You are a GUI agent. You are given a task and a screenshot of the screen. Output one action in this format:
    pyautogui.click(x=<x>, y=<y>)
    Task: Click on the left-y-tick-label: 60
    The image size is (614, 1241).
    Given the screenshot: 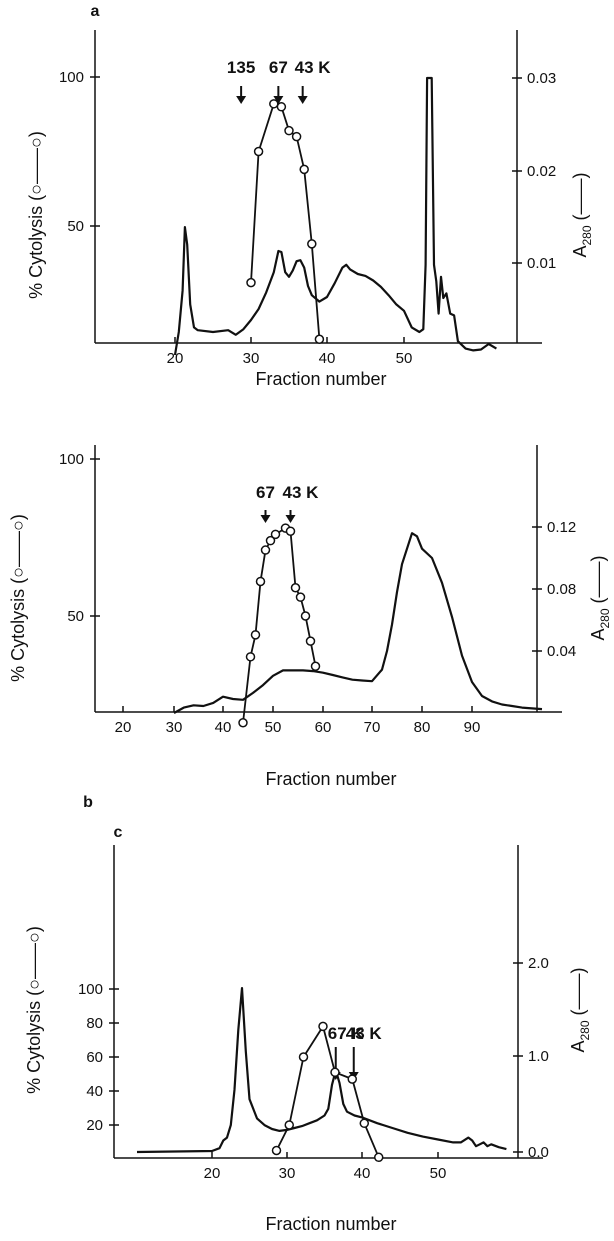 What is the action you would take?
    pyautogui.click(x=94, y=1057)
    